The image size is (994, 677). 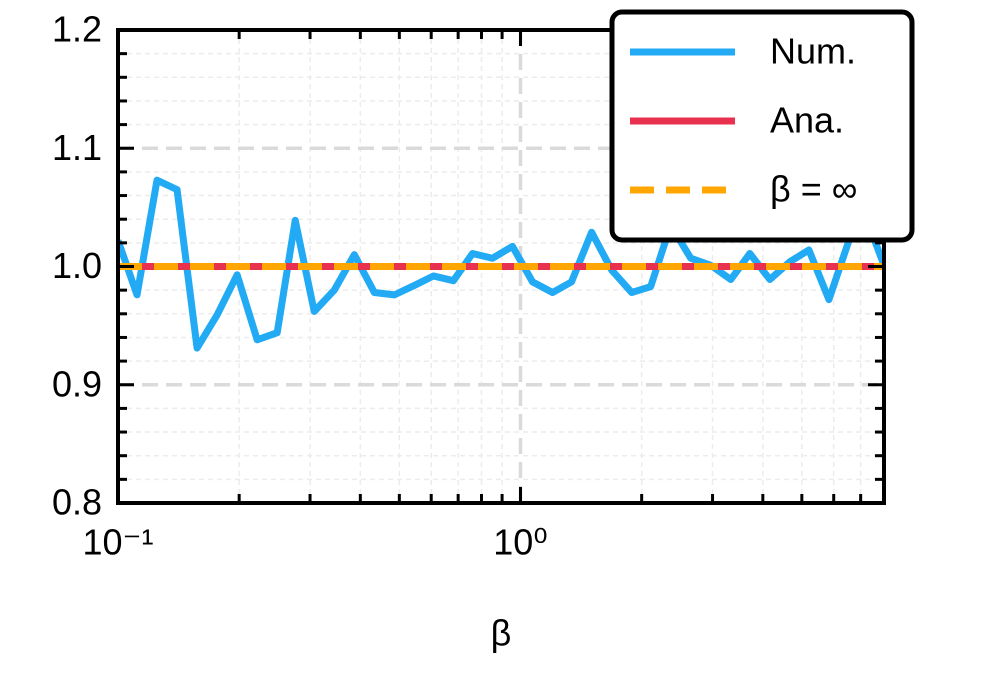 I want to click on y-tick-label: 0.9, so click(x=77, y=383).